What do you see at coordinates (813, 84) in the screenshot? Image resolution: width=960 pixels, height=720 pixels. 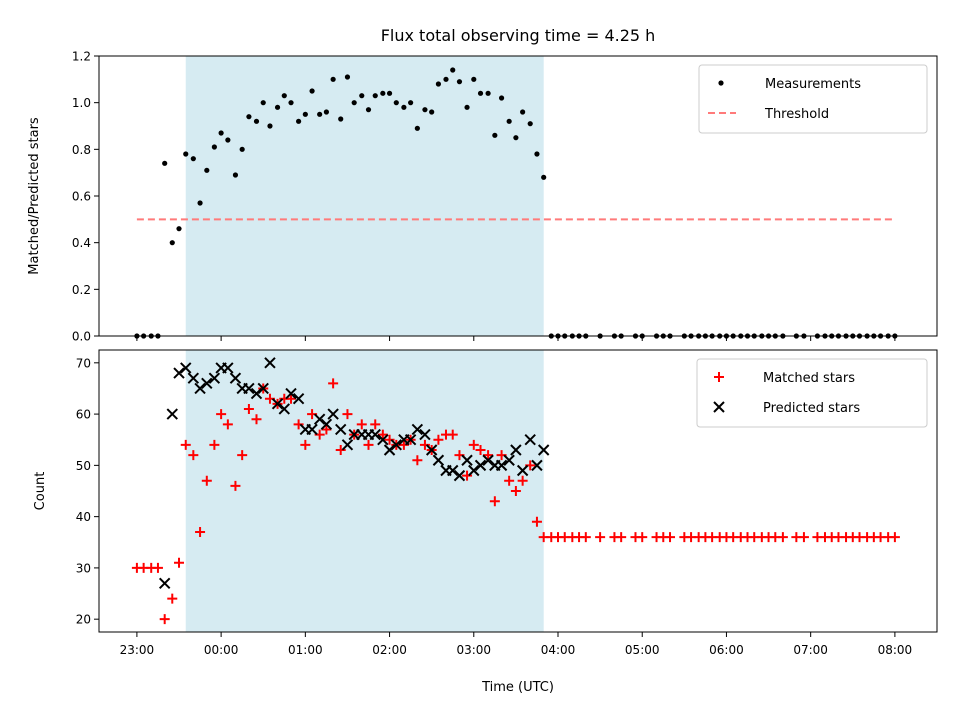 I see `legend-label: Measurements` at bounding box center [813, 84].